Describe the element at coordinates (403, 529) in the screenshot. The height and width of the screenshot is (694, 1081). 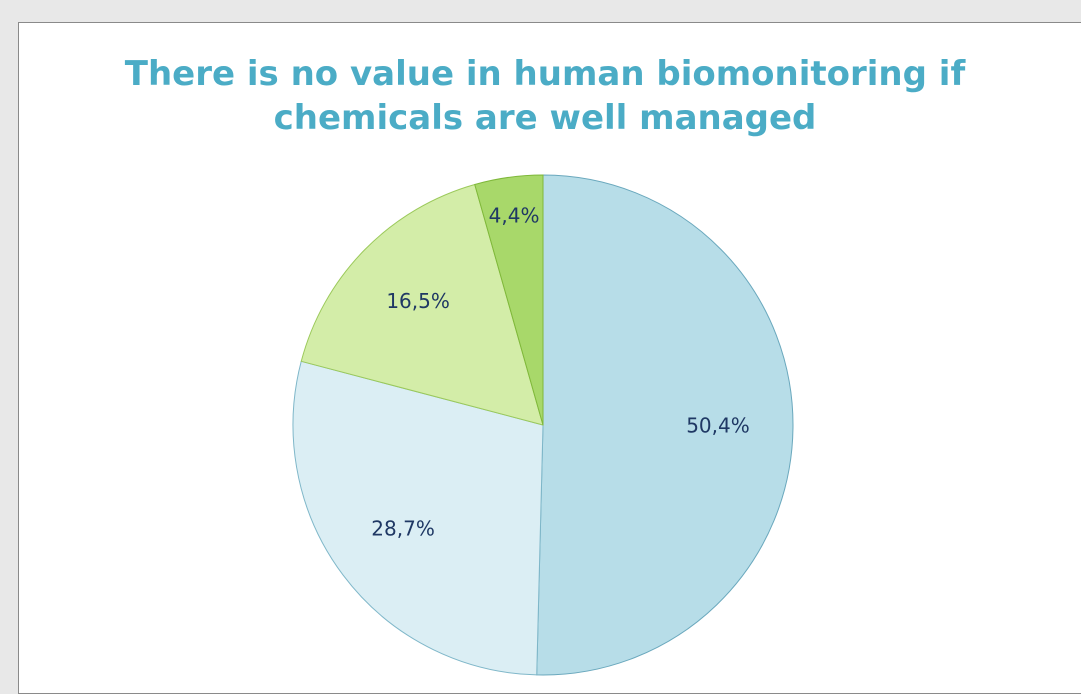
I see `data-label: 28,7%` at that location.